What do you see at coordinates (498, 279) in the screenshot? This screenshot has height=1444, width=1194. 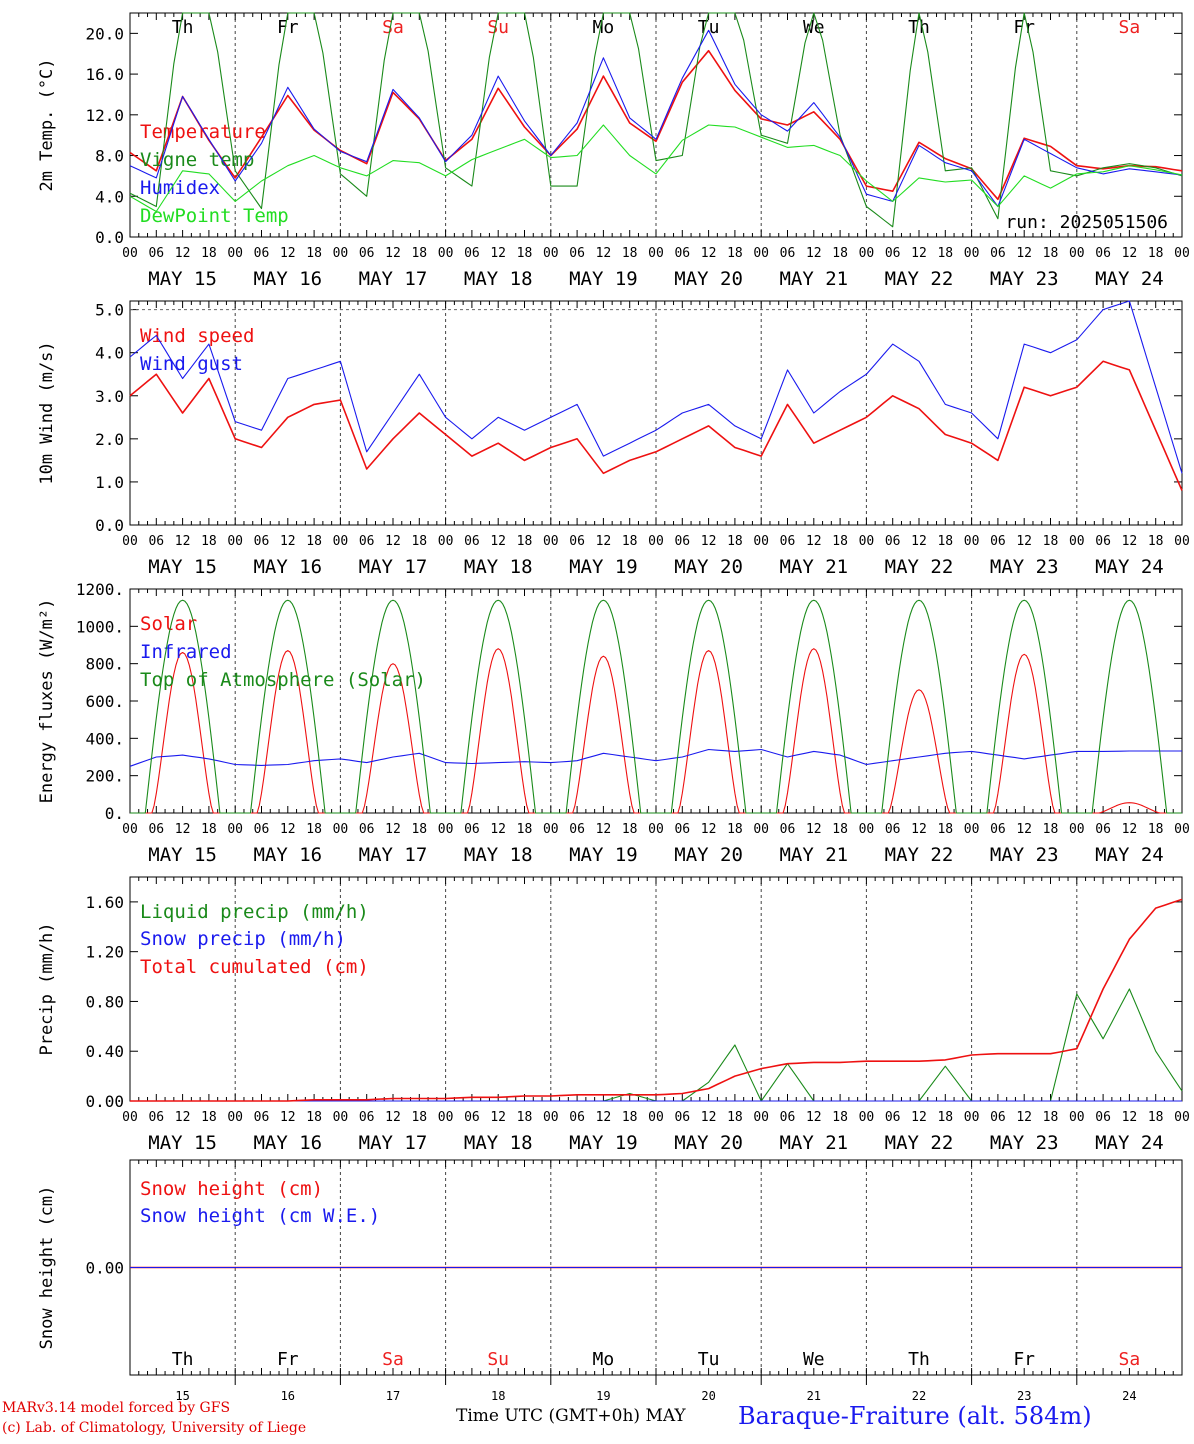 I see `date-label: MAY 18` at bounding box center [498, 279].